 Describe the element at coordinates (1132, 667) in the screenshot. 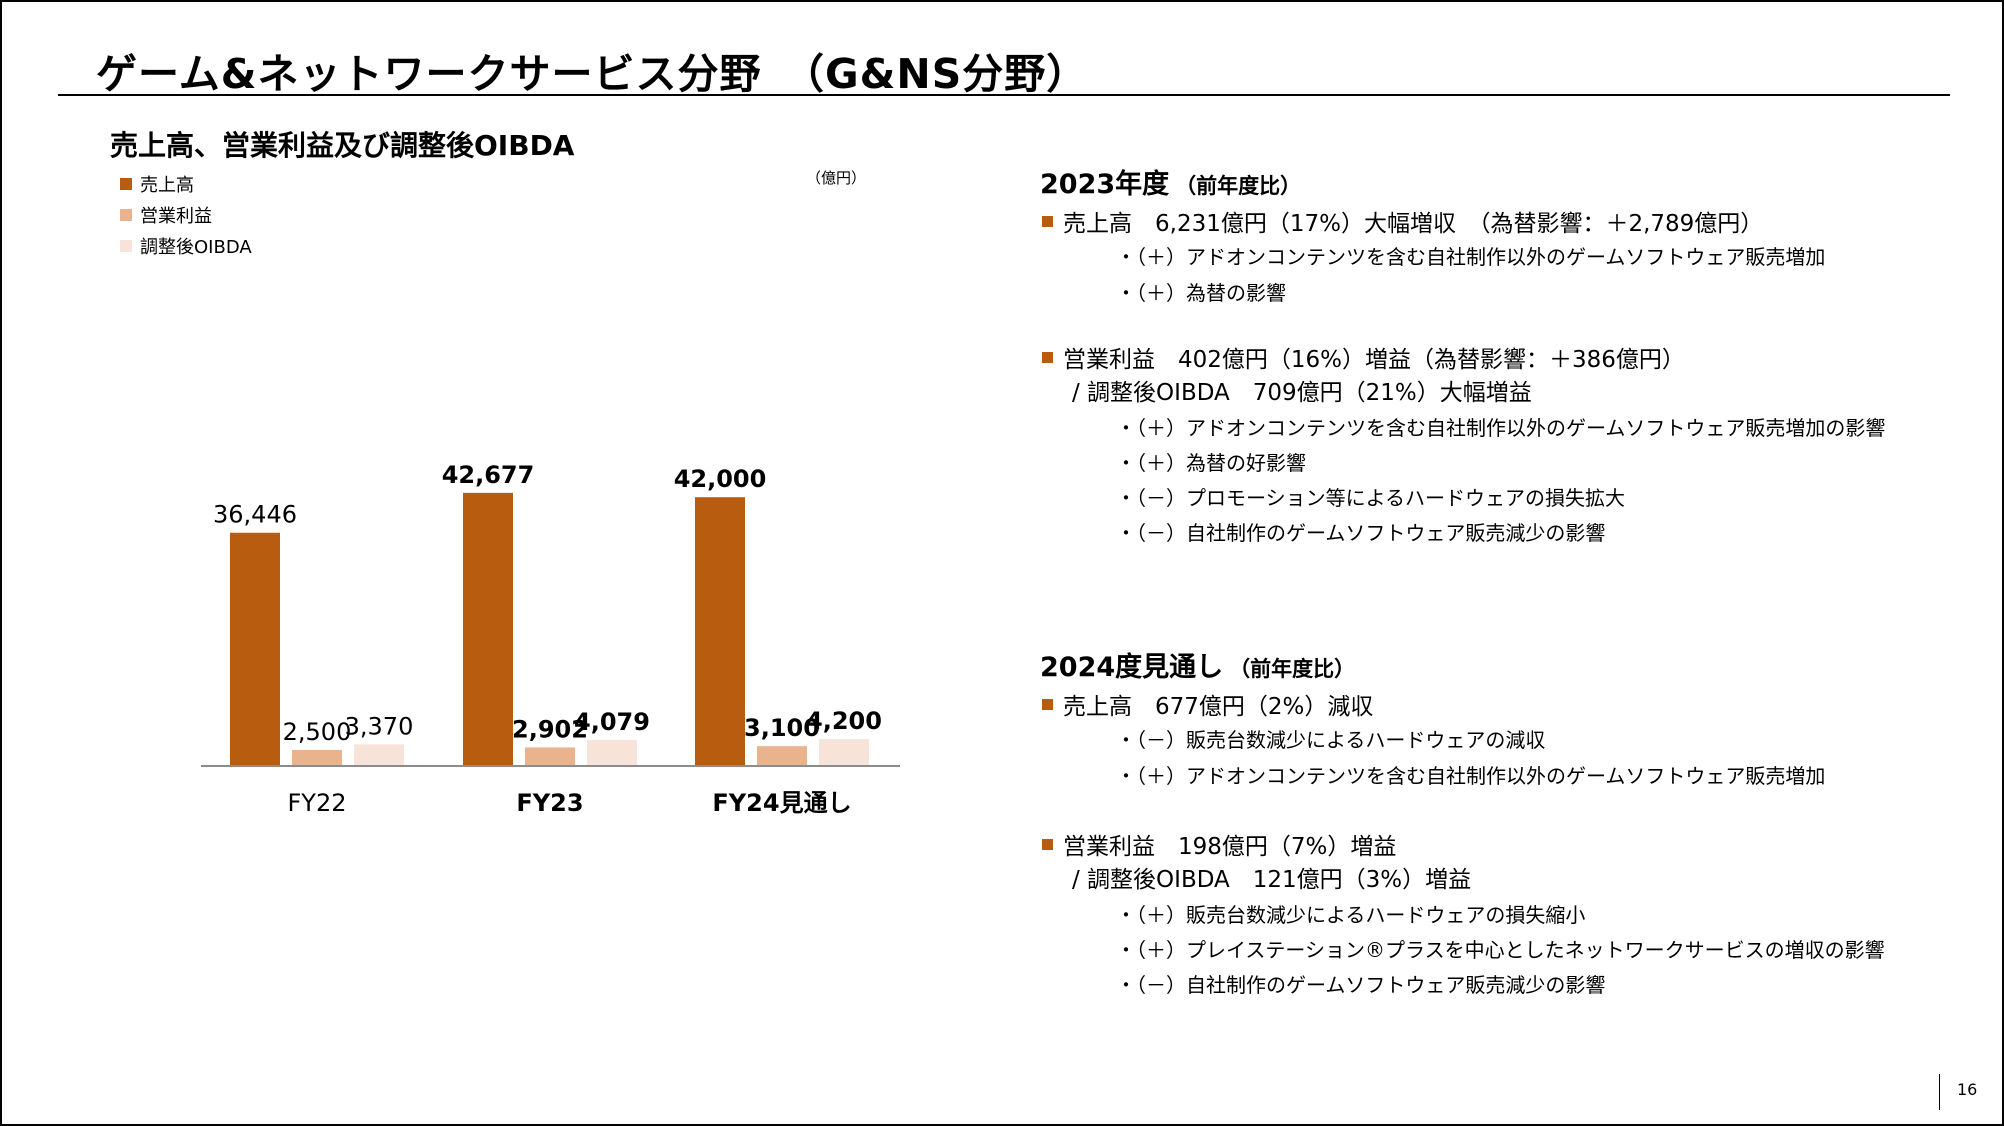

I see `fy2024-heading-text: 2024度見通し` at that location.